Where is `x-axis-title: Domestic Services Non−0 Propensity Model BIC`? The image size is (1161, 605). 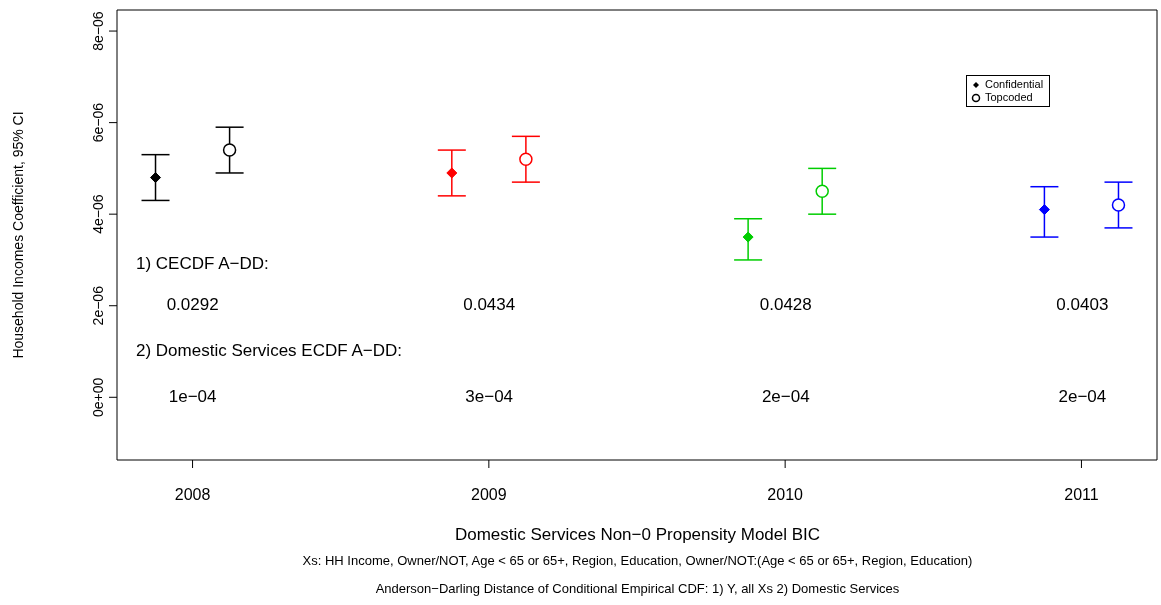
x-axis-title: Domestic Services Non−0 Propensity Model BIC is located at coordinates (637, 535).